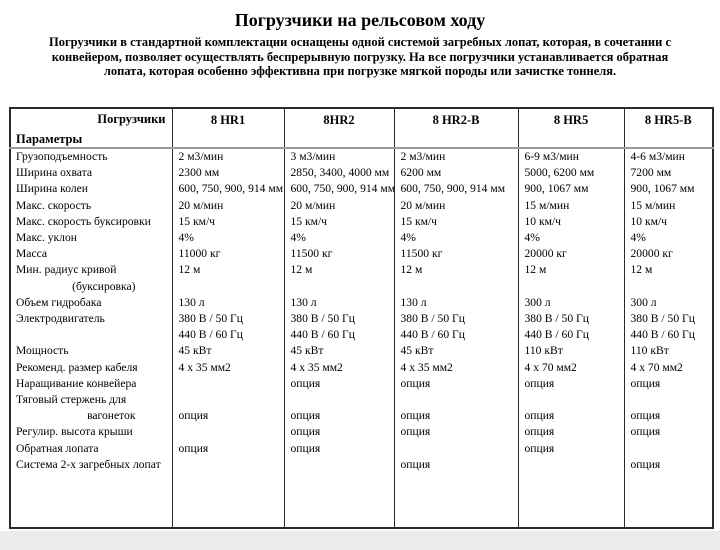 This screenshot has height=550, width=720. I want to click on param-value: 6-9 м3/мин, so click(570, 157).